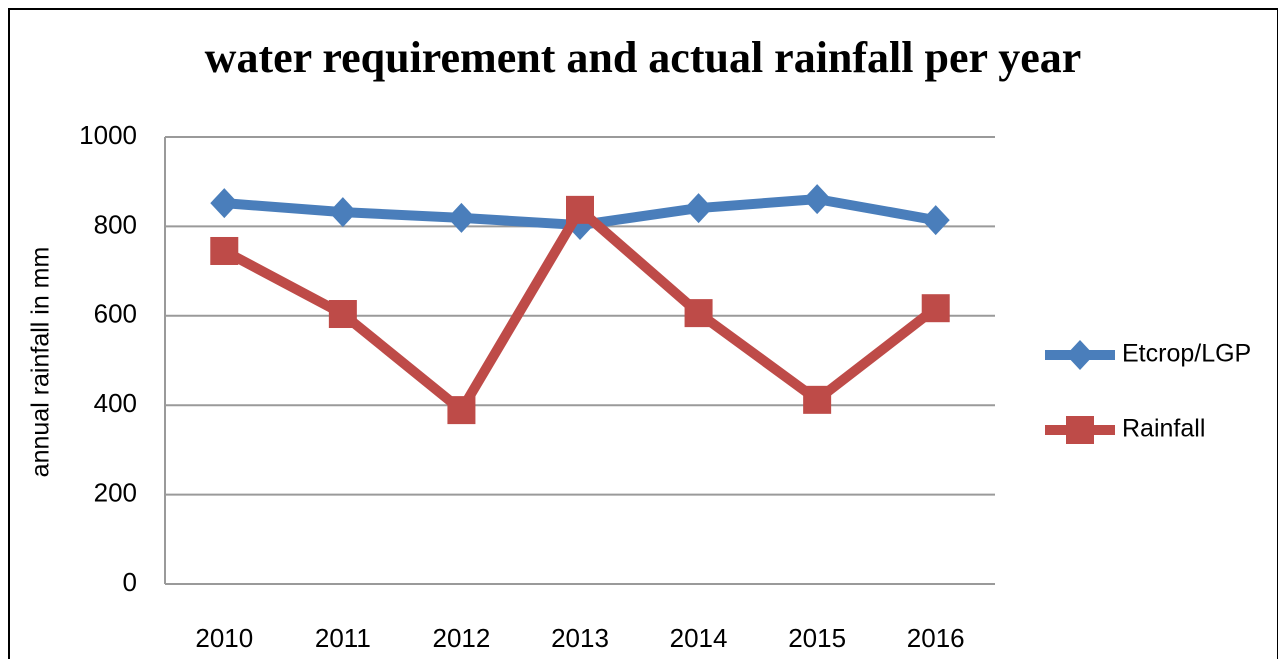 The width and height of the screenshot is (1278, 659). Describe the element at coordinates (817, 638) in the screenshot. I see `x-tick-label: 2015` at that location.